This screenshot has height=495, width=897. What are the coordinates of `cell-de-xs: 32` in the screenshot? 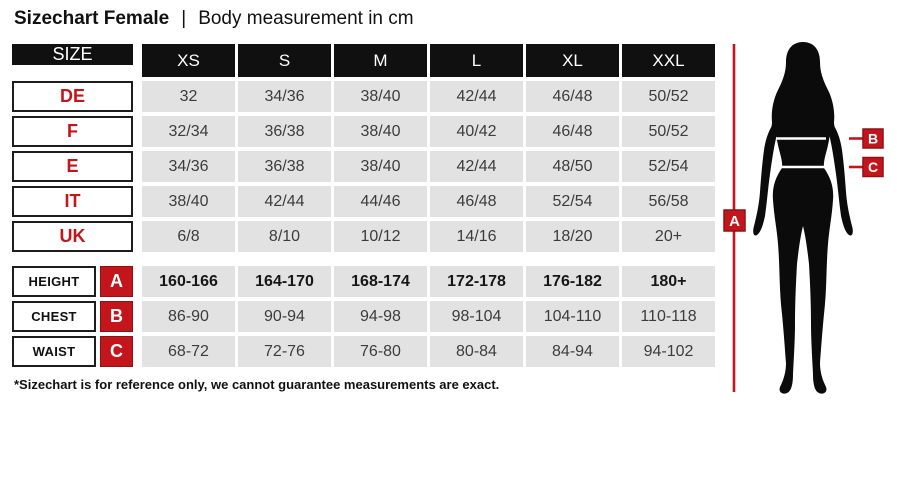 It's located at (188, 96).